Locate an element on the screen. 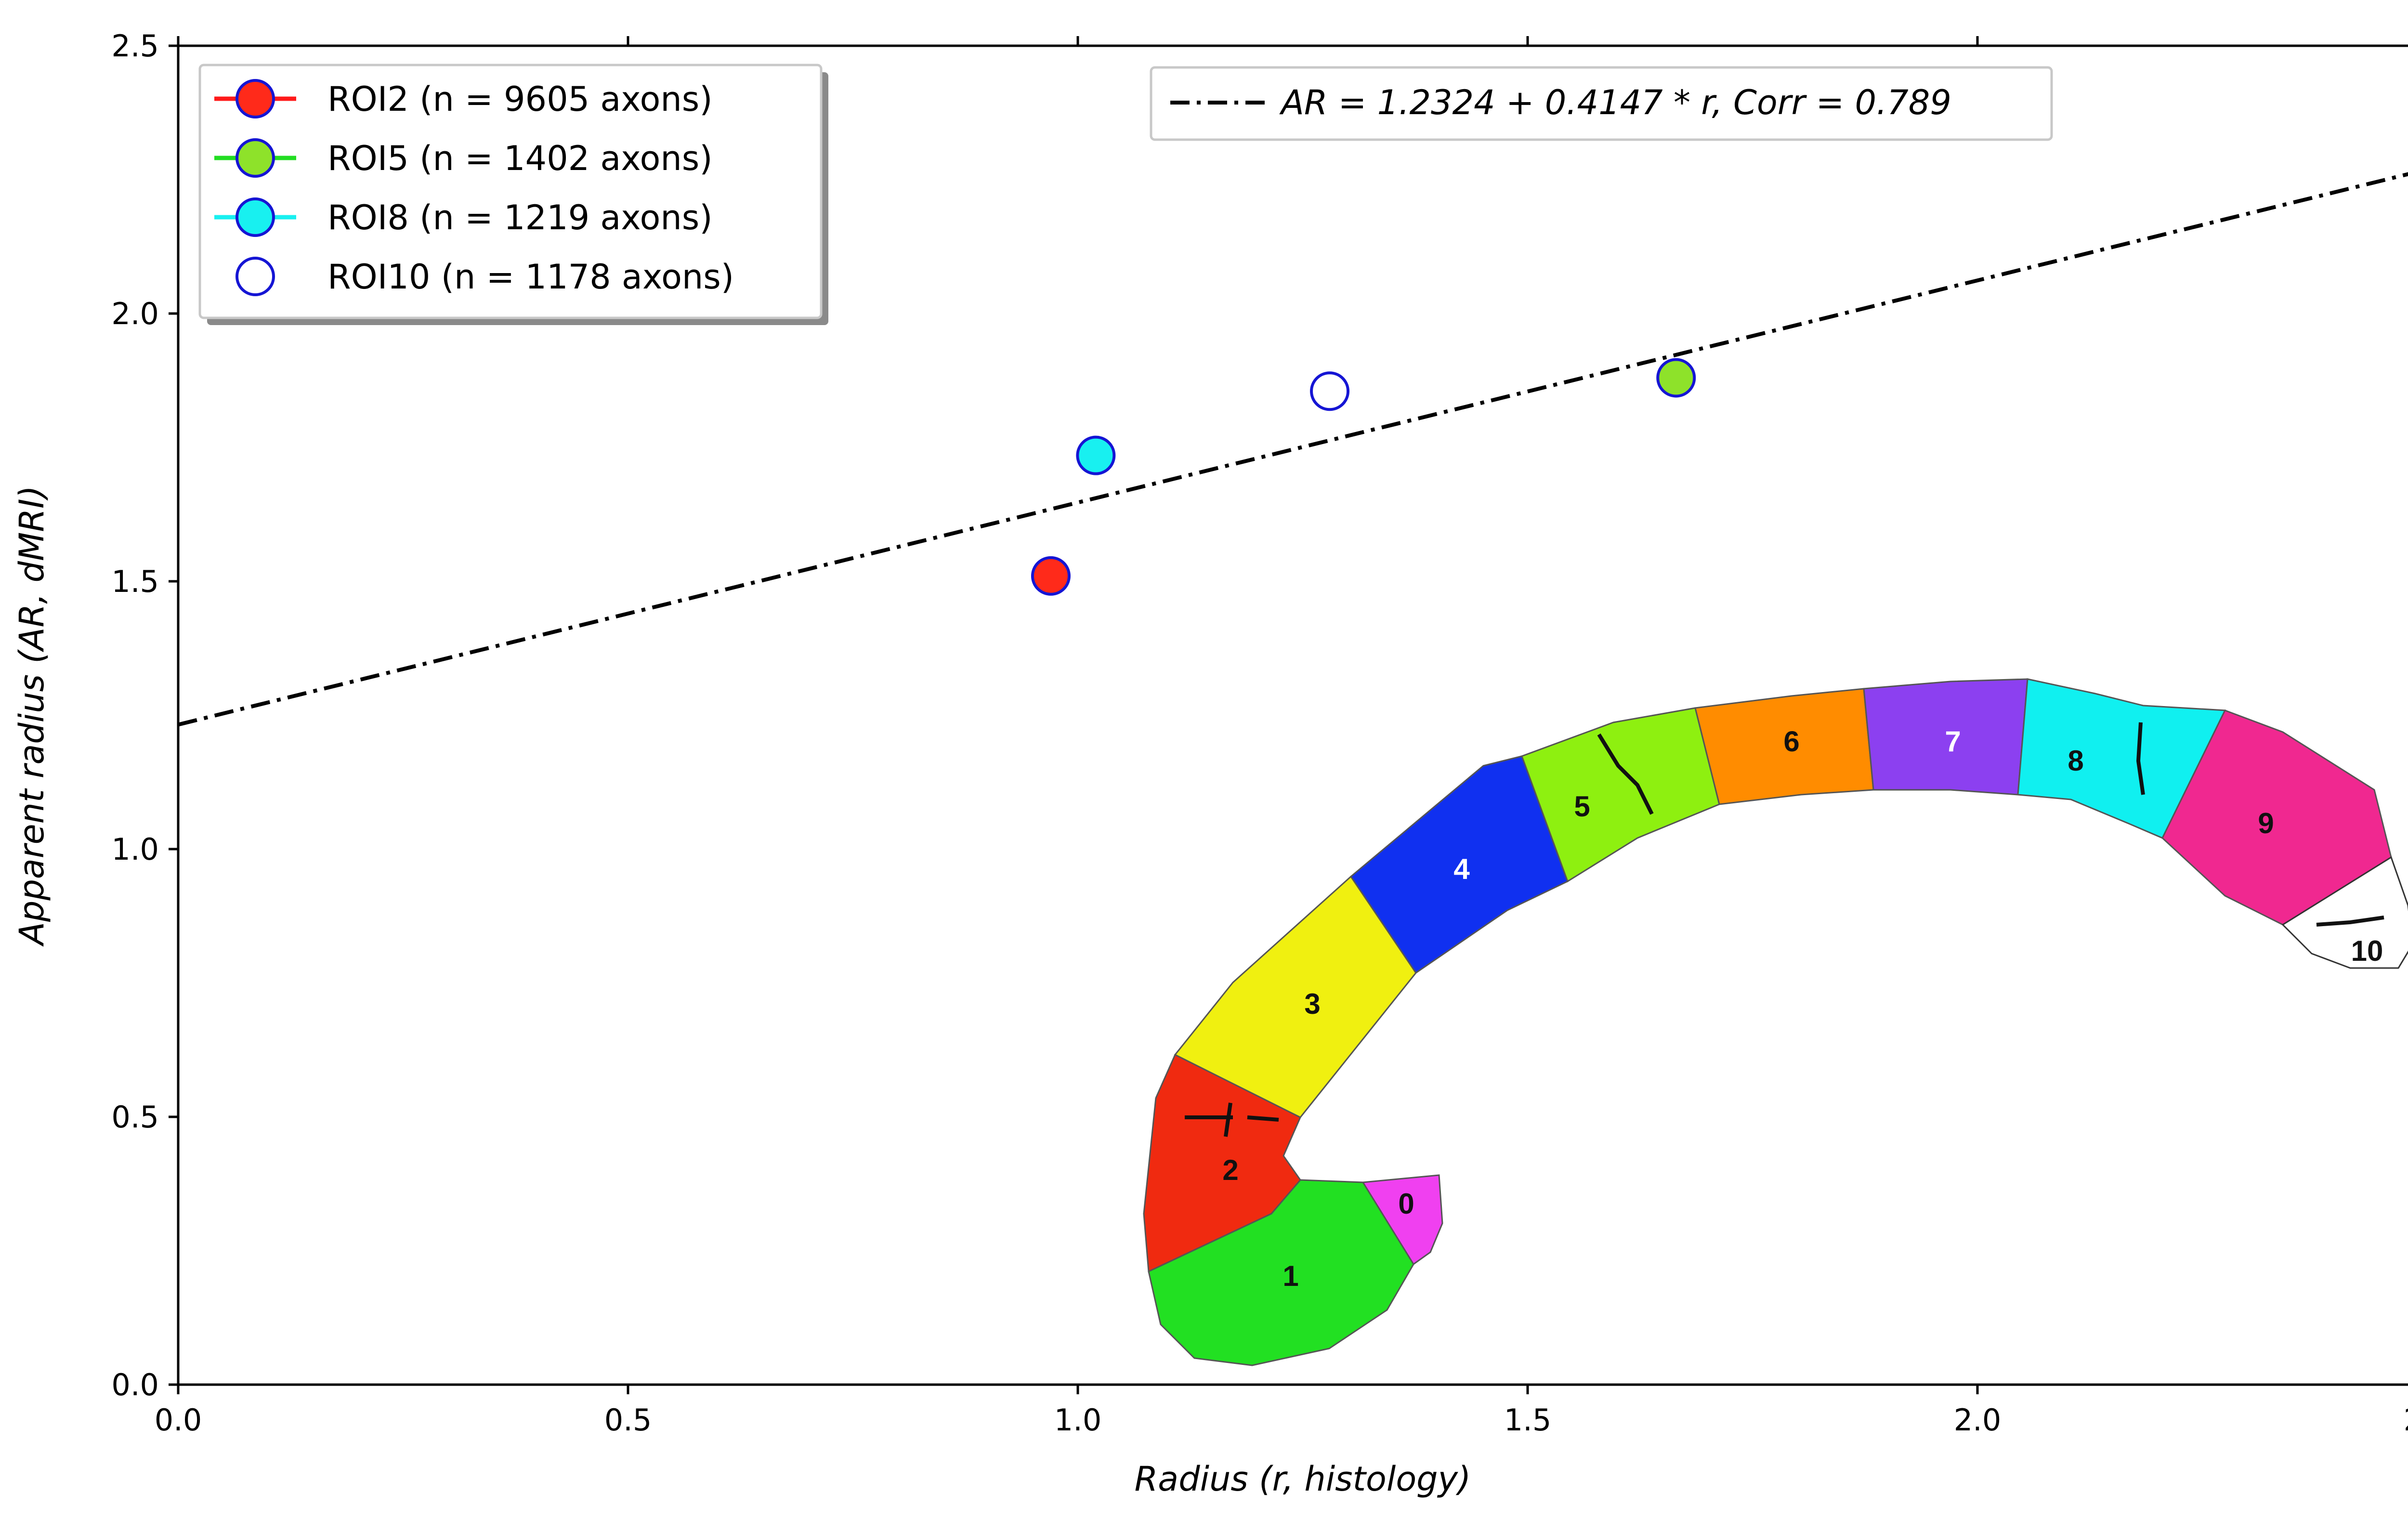  segment-label: 0 is located at coordinates (1406, 1204).